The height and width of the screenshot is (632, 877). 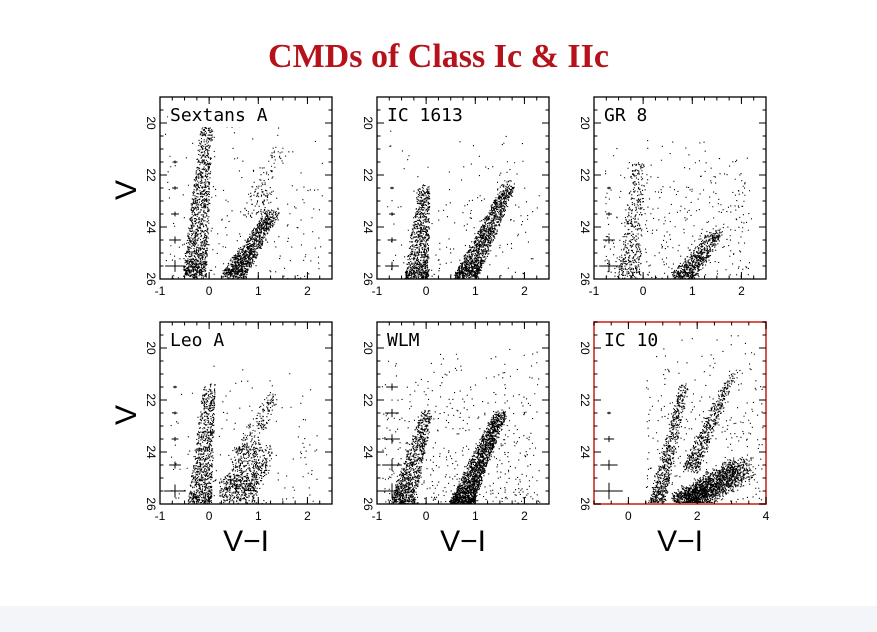 What do you see at coordinates (766, 516) in the screenshot?
I see `x-tick-label: 4` at bounding box center [766, 516].